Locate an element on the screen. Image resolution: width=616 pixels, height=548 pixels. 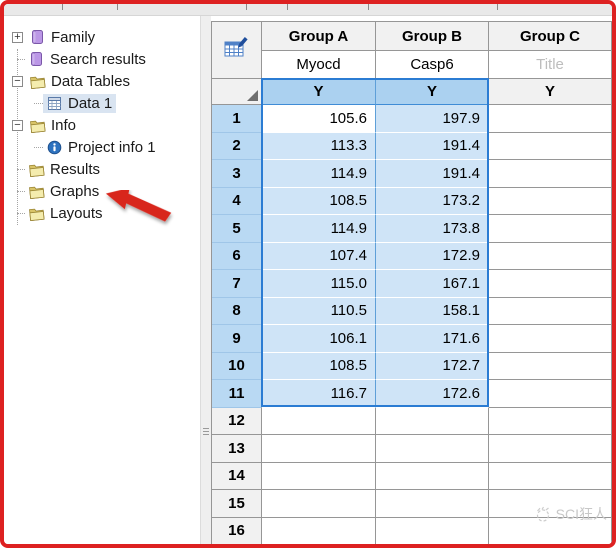
row-header: 8 is located at coordinates (237, 311).